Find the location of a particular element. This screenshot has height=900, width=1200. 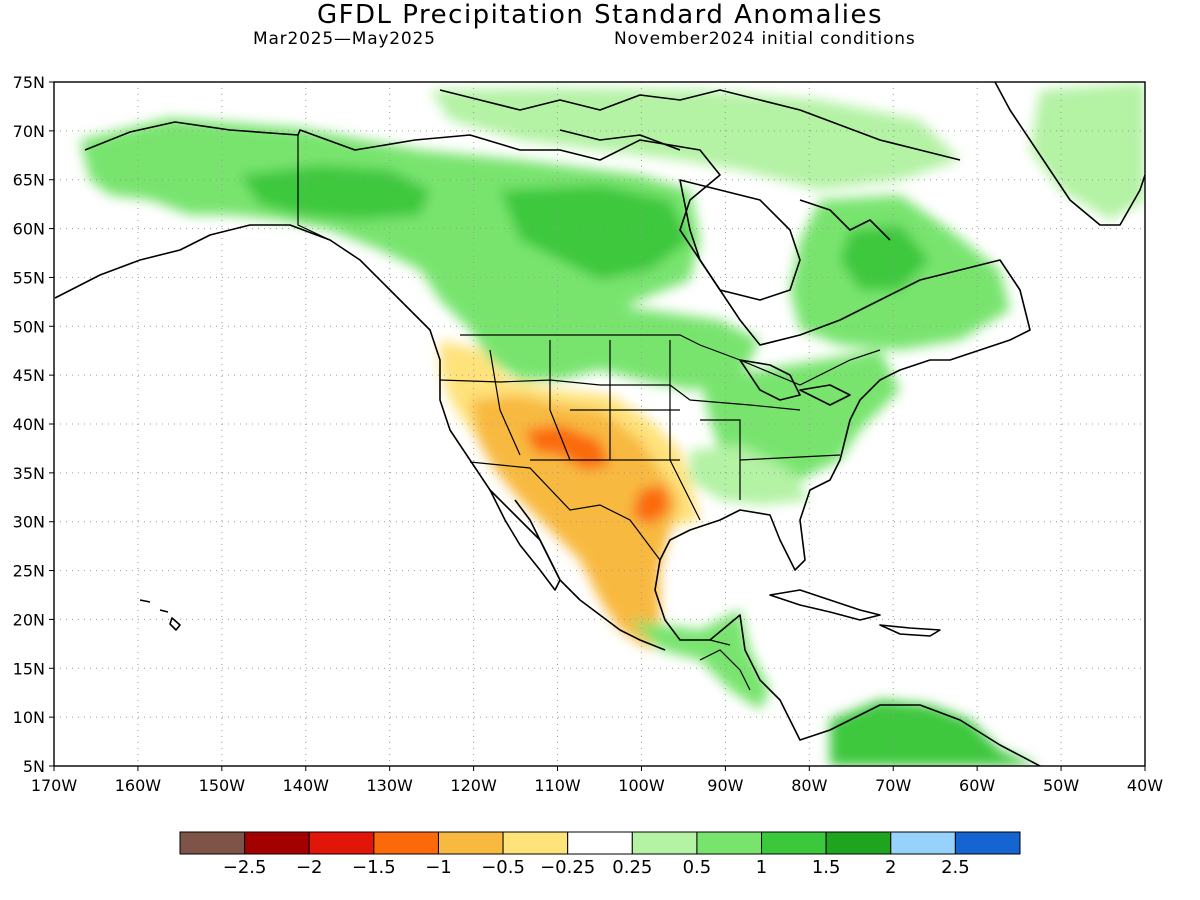

lon-tick-label: 70W is located at coordinates (893, 785).